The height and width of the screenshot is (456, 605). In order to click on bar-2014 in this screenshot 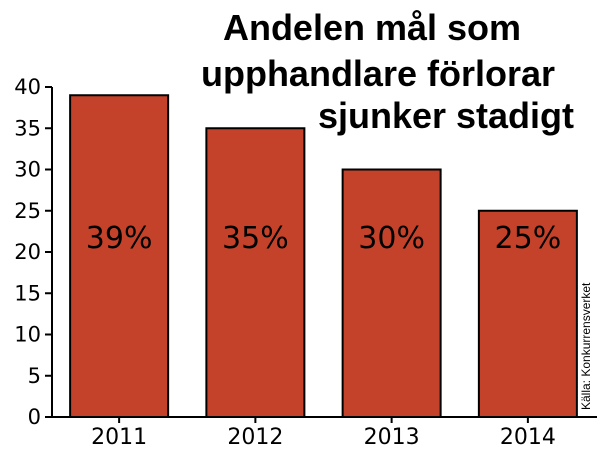, I will do `click(527, 313)`.